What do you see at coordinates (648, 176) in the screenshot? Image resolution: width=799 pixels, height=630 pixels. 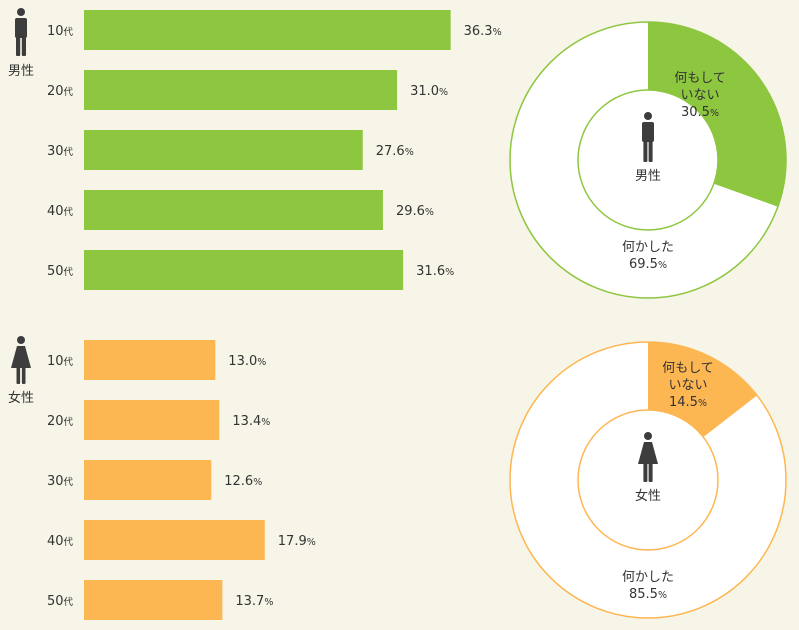 I see `donut-center-label: 男性` at bounding box center [648, 176].